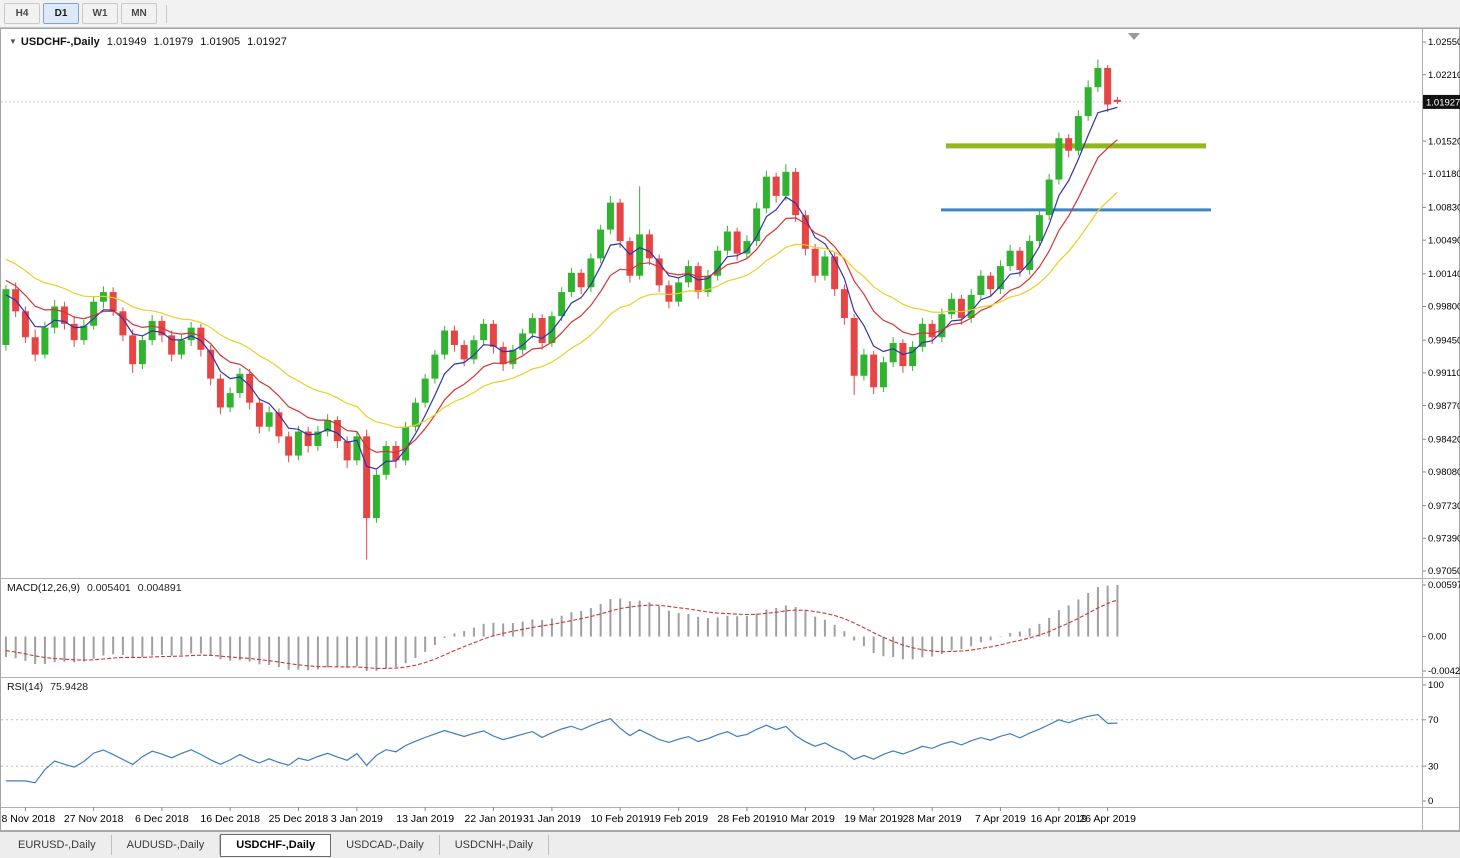 The width and height of the screenshot is (1460, 858). I want to click on macd-value-signal: 0.004891, so click(159, 588).